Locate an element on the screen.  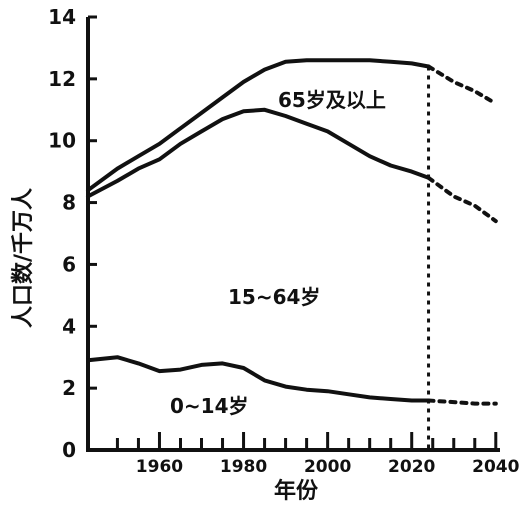
x-tick-label: 2000 is located at coordinates (327, 467).